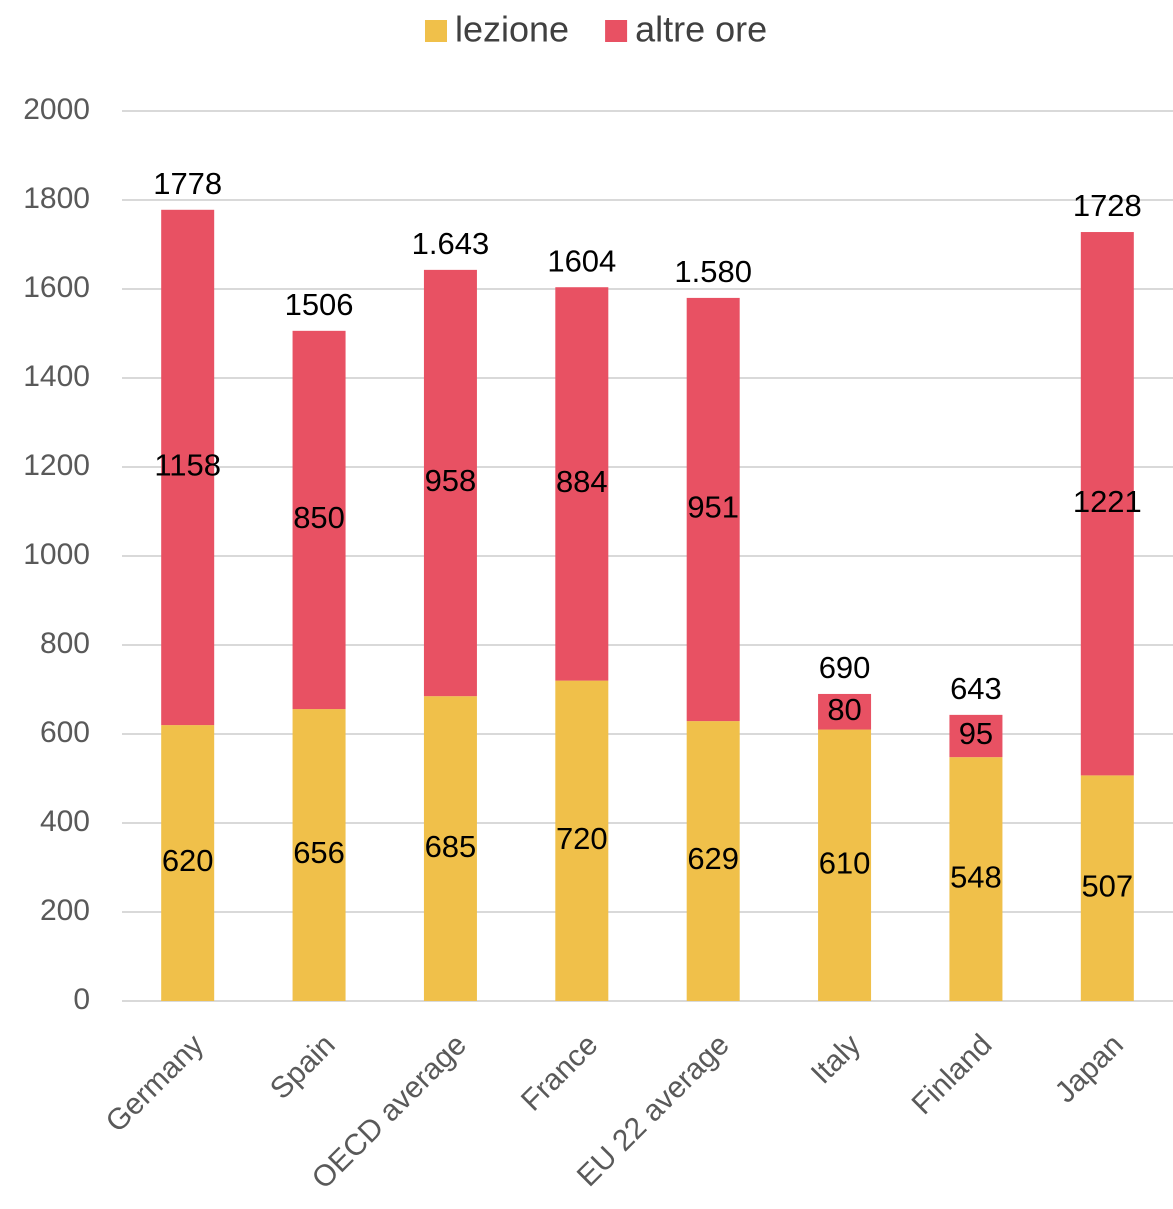 This screenshot has width=1173, height=1209. Describe the element at coordinates (1107, 205) in the screenshot. I see `total-label: 1728` at that location.